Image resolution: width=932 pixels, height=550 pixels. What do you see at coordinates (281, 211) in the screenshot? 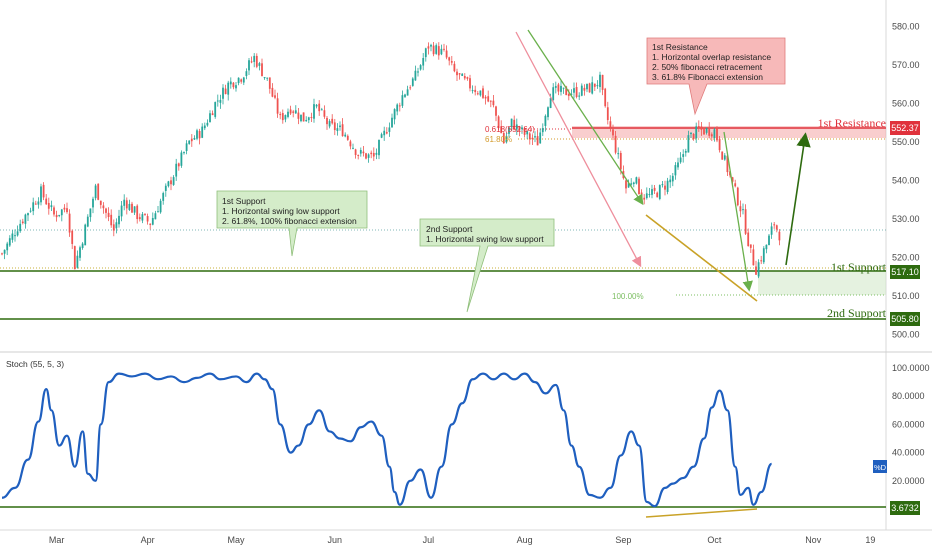
I see `support1-note-line1: 1. Horizontal swing low support` at bounding box center [281, 211].